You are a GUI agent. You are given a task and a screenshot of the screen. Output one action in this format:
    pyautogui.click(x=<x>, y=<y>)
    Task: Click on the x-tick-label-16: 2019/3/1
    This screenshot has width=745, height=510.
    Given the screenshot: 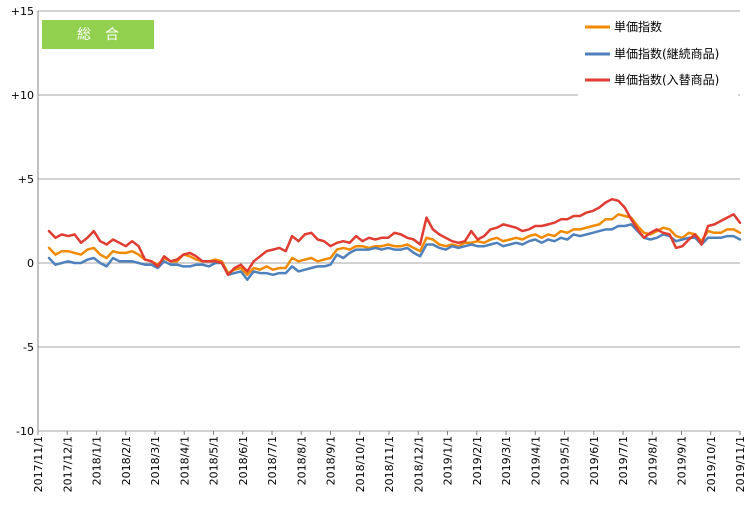 What is the action you would take?
    pyautogui.click(x=506, y=460)
    